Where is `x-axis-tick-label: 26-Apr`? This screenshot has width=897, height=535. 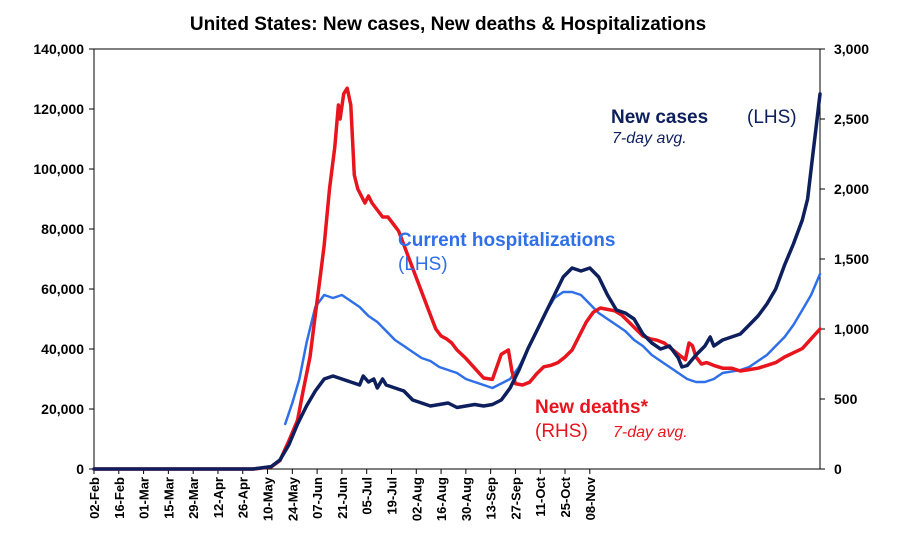
x-axis-tick-label: 26-Apr is located at coordinates (243, 497).